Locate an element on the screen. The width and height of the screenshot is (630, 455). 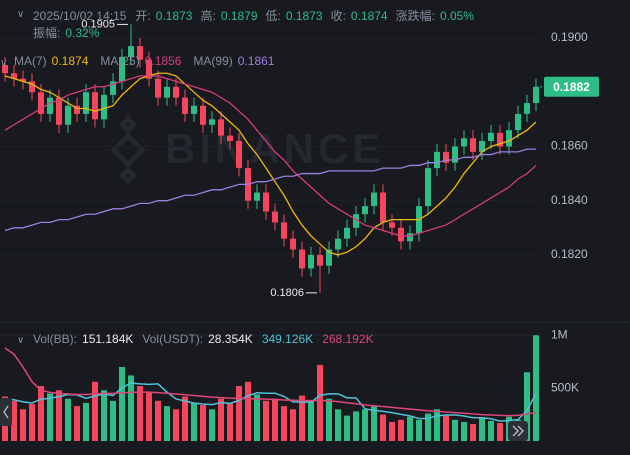
left-handle-icon is located at coordinates (6, 412).